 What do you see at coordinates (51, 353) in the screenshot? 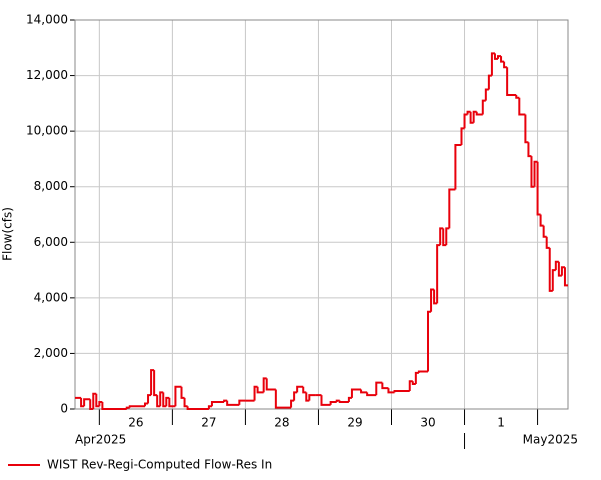
I see `y-tick-label: 2,000` at bounding box center [51, 353].